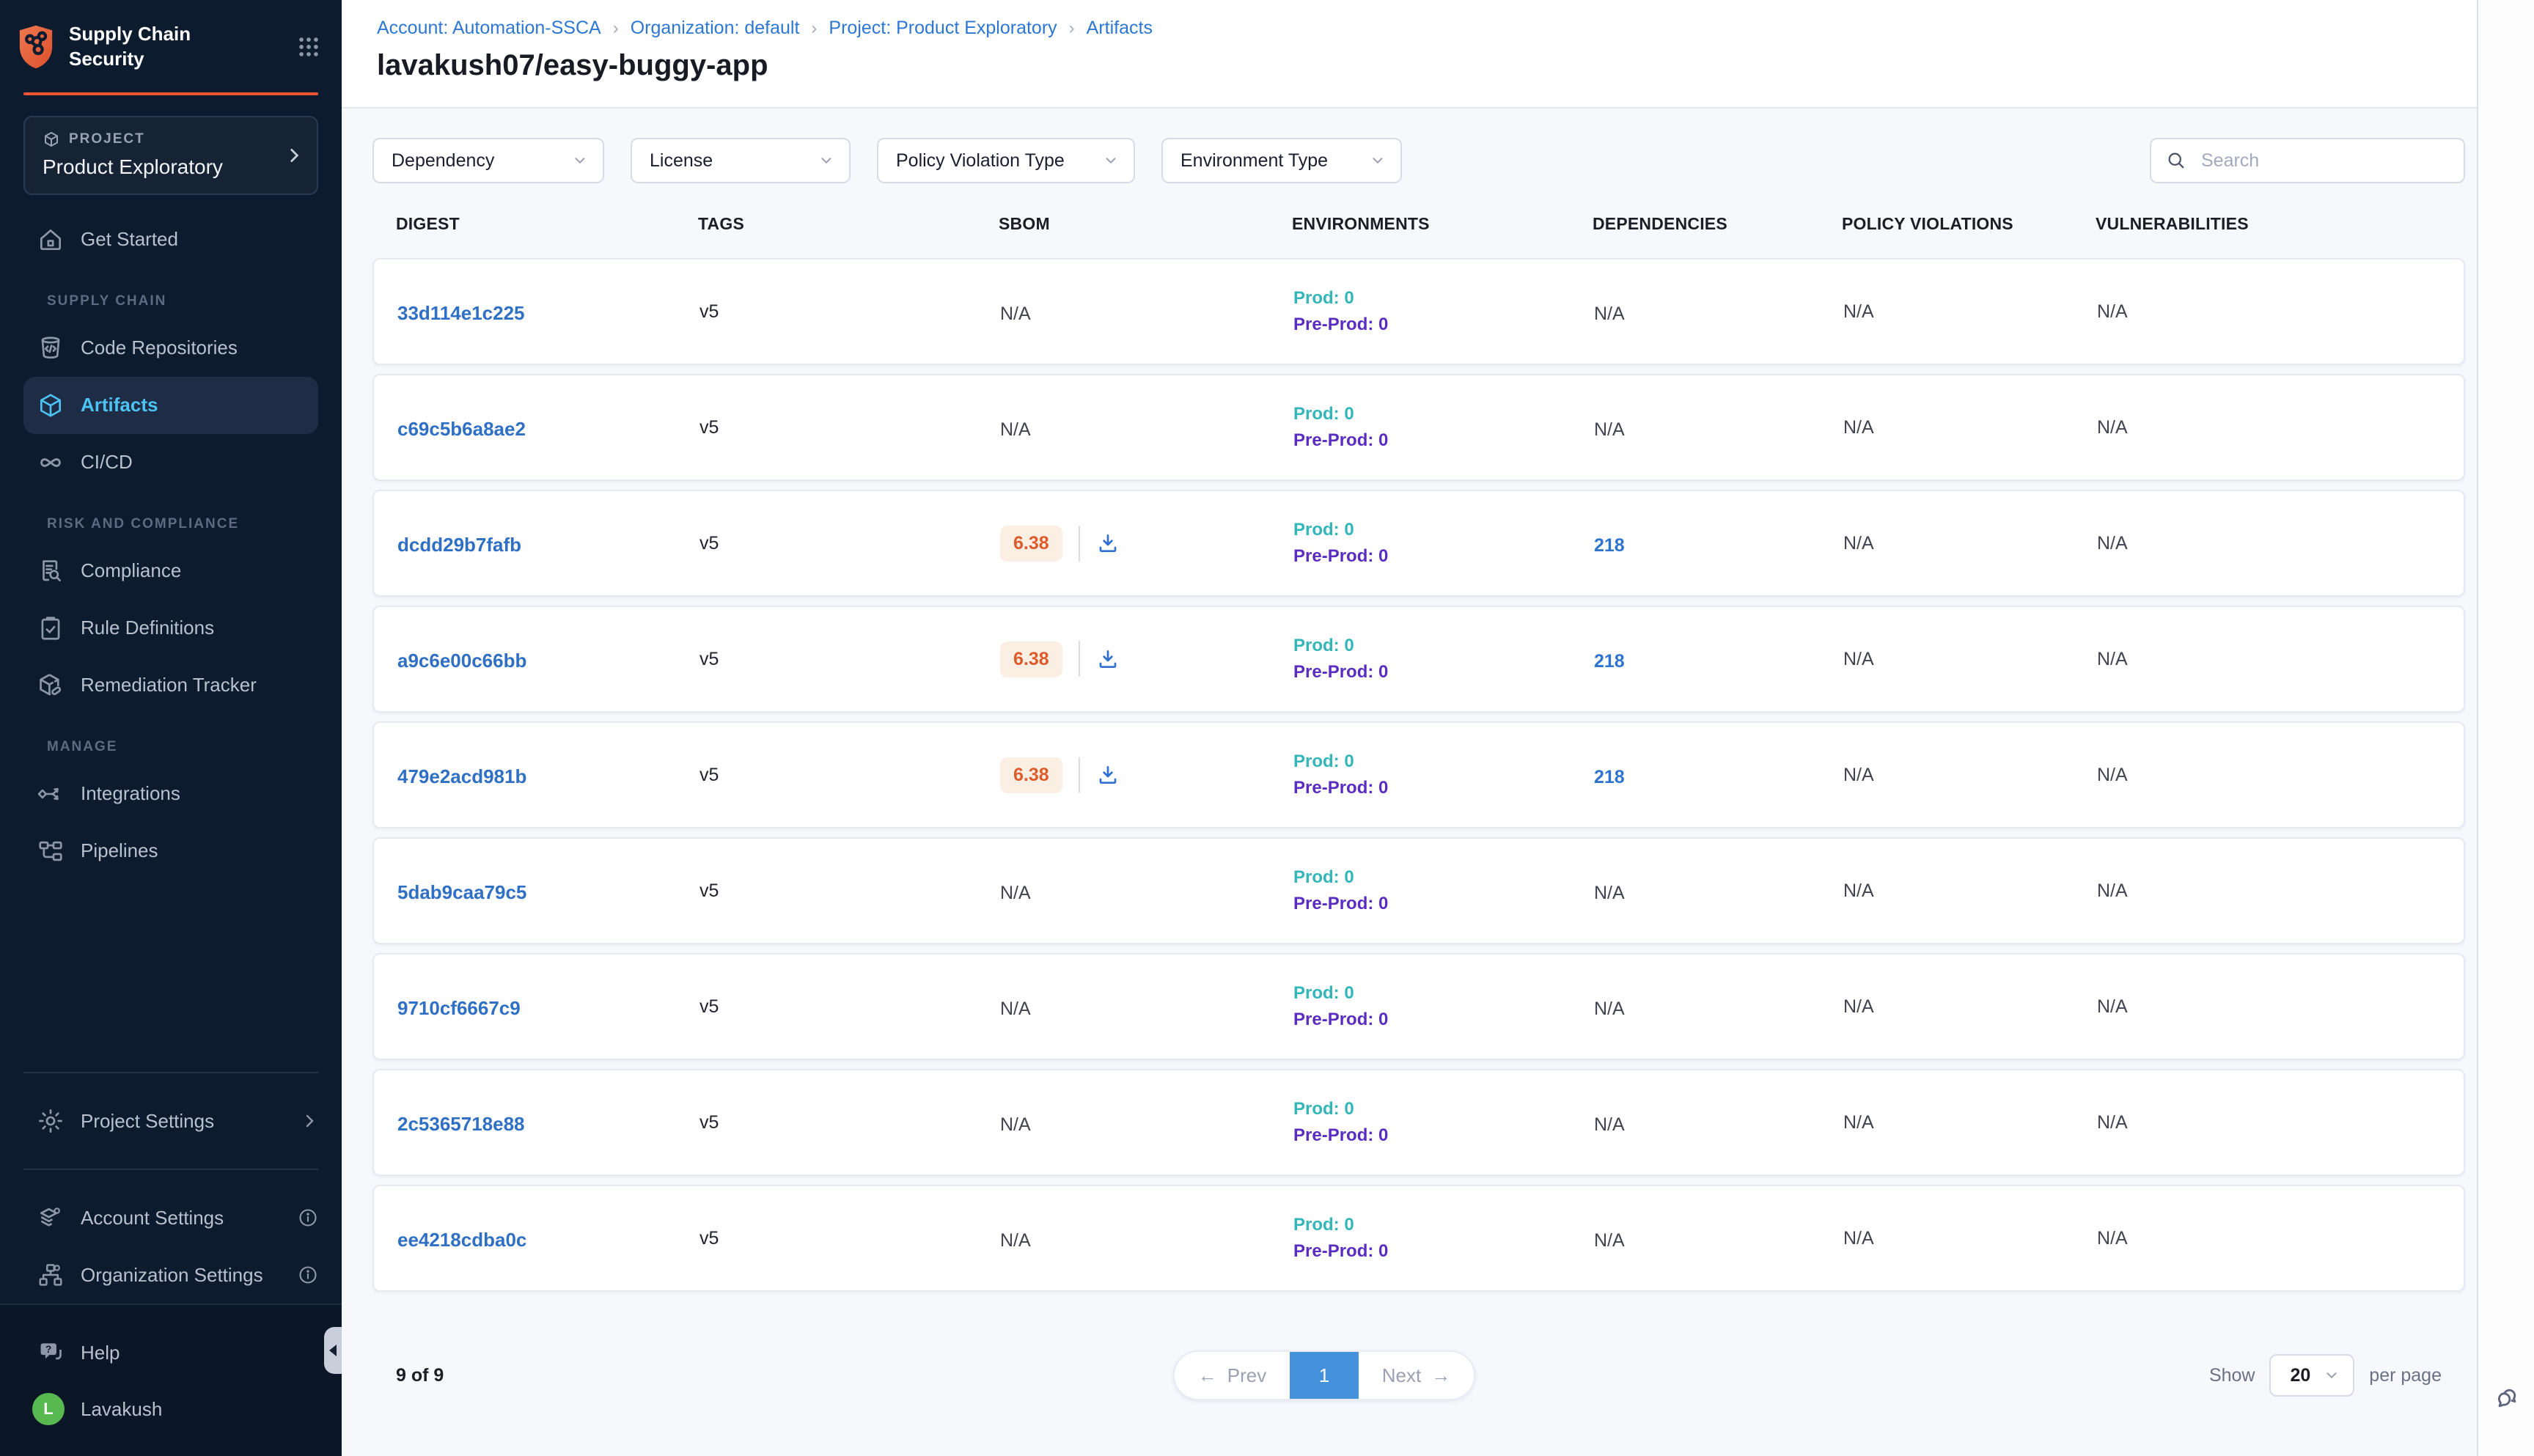  I want to click on digest-link: ee4218cdba0c, so click(462, 1239).